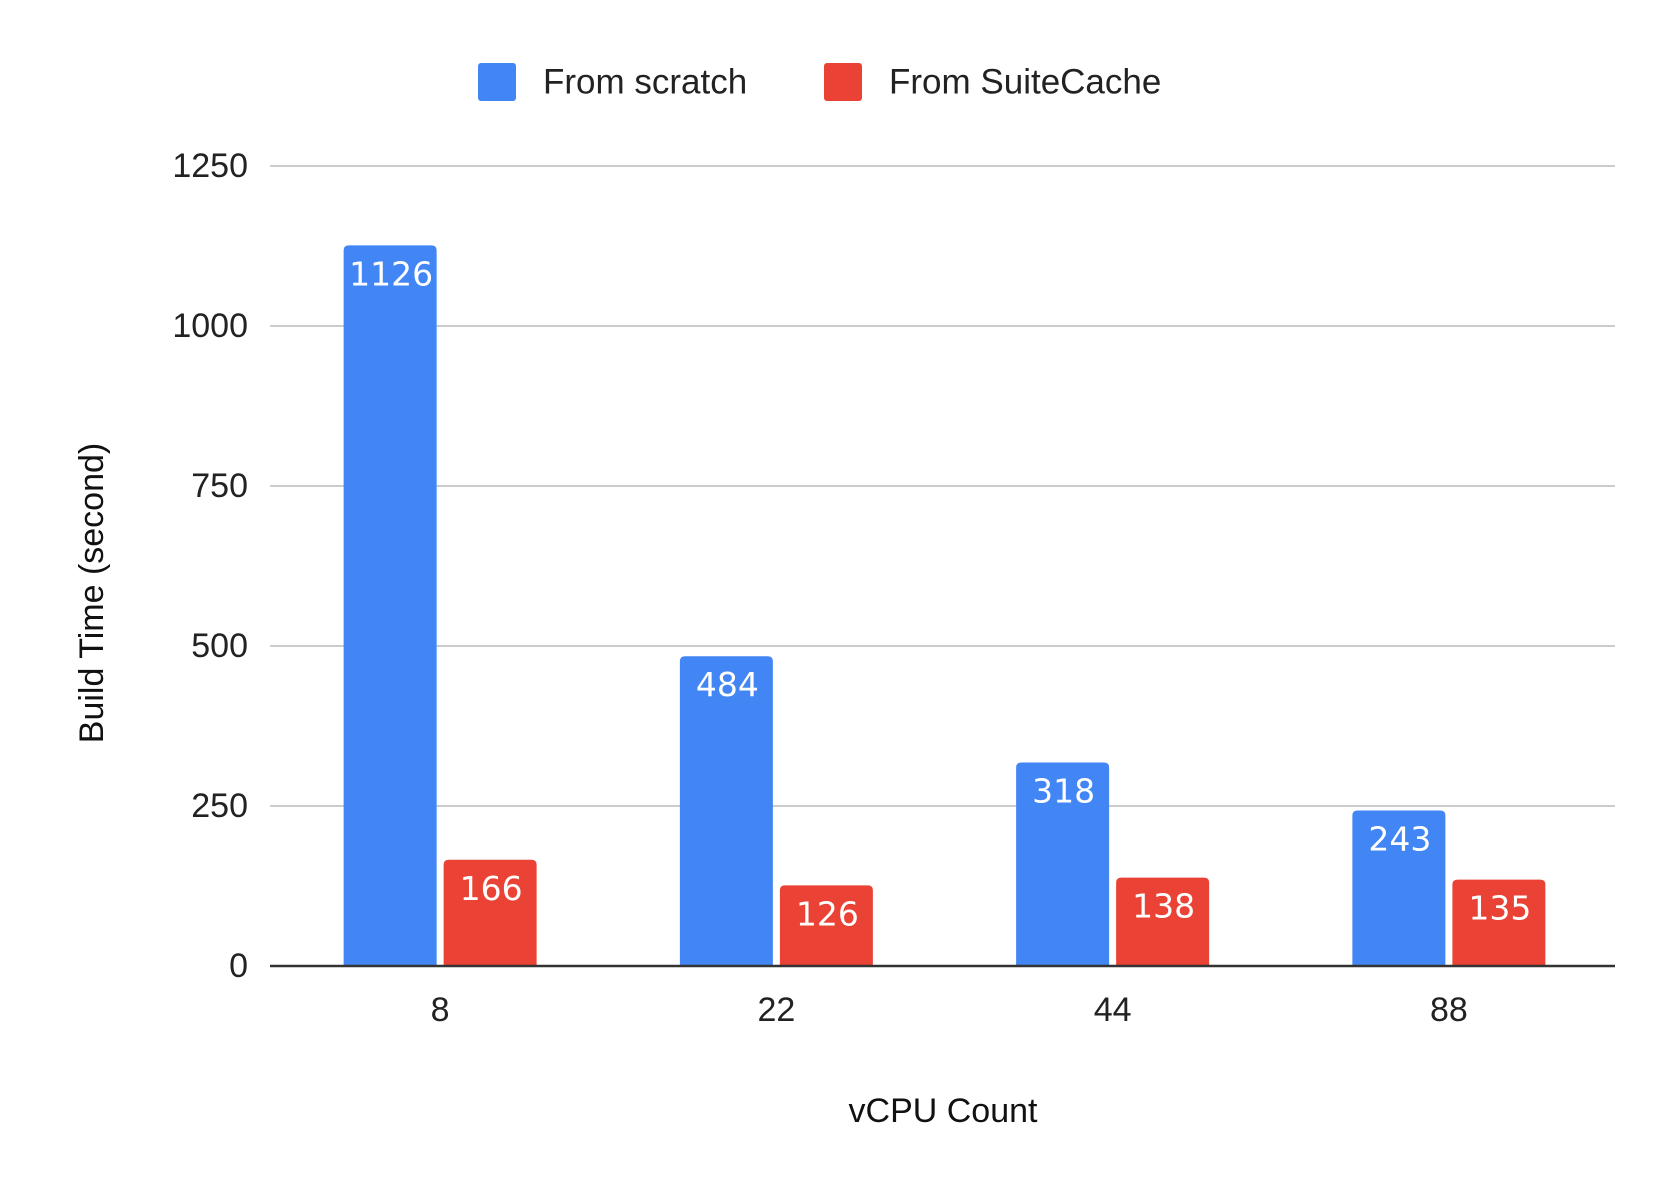  What do you see at coordinates (92, 593) in the screenshot?
I see `y-axis-title: Build Time (second)` at bounding box center [92, 593].